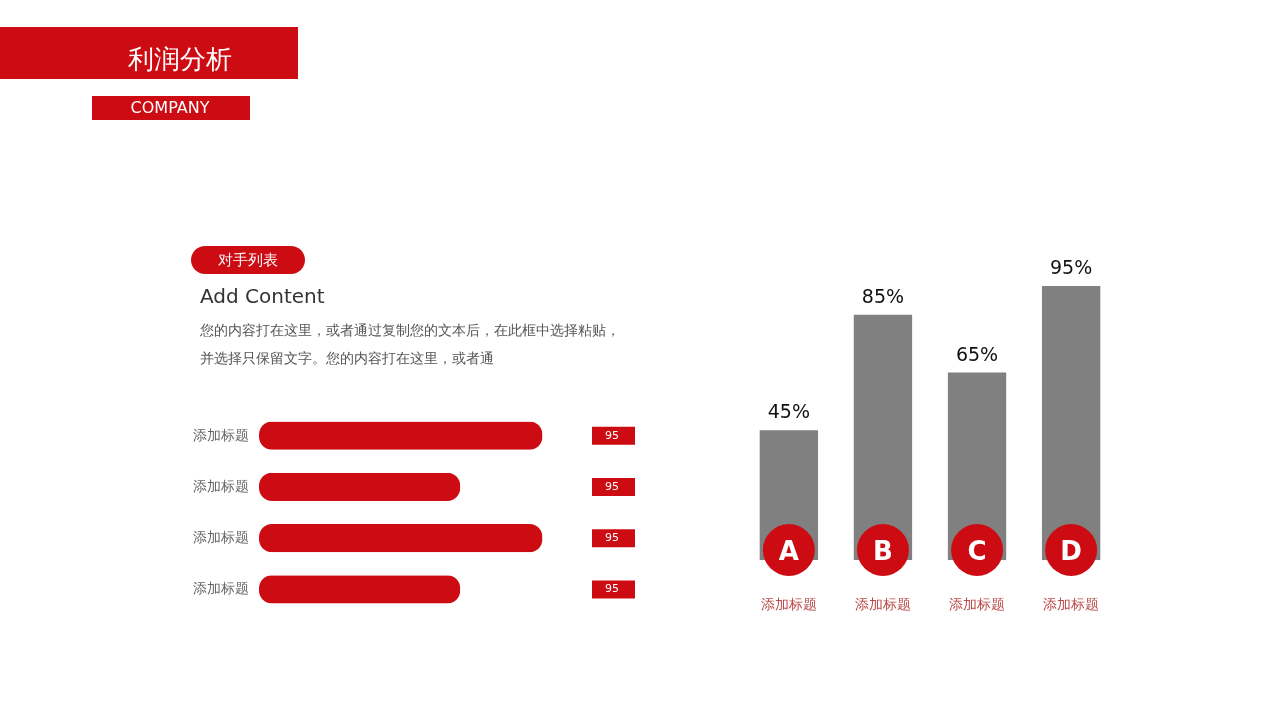  I want to click on data-label: 45%, so click(788, 411).